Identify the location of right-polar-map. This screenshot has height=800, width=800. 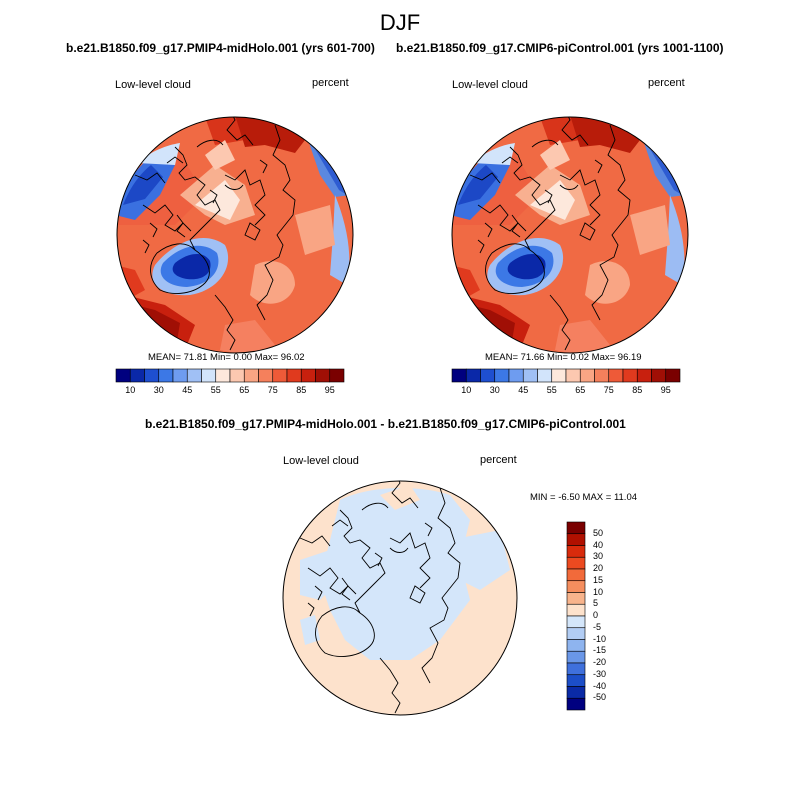
(570, 235).